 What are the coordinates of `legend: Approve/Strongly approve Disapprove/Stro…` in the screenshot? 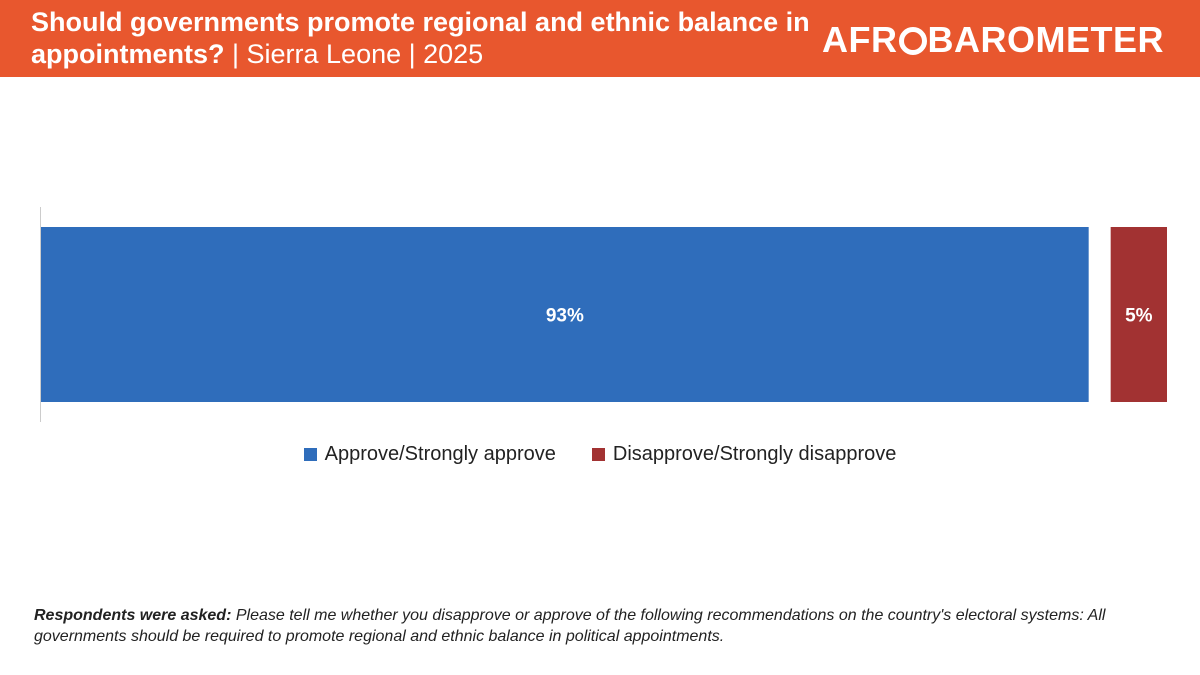 It's located at (600, 454).